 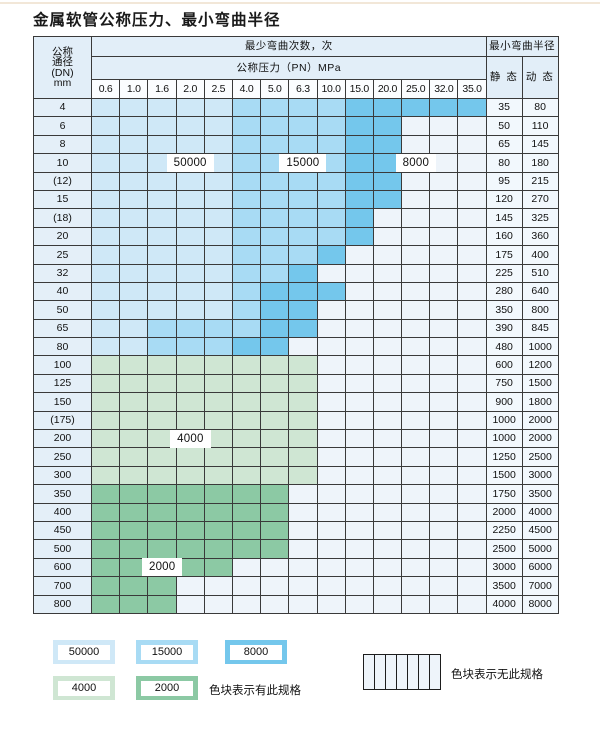 What do you see at coordinates (540, 604) in the screenshot?
I see `dynamic-radius-cell: 8000` at bounding box center [540, 604].